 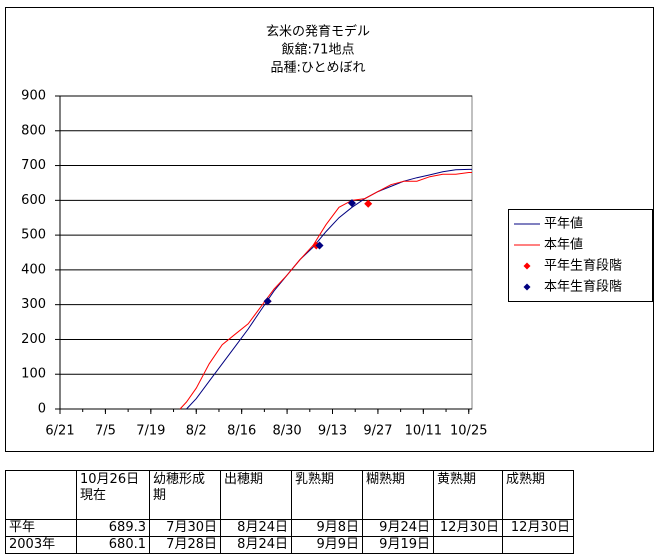 What do you see at coordinates (33, 130) in the screenshot?
I see `y-tick-label: 800` at bounding box center [33, 130].